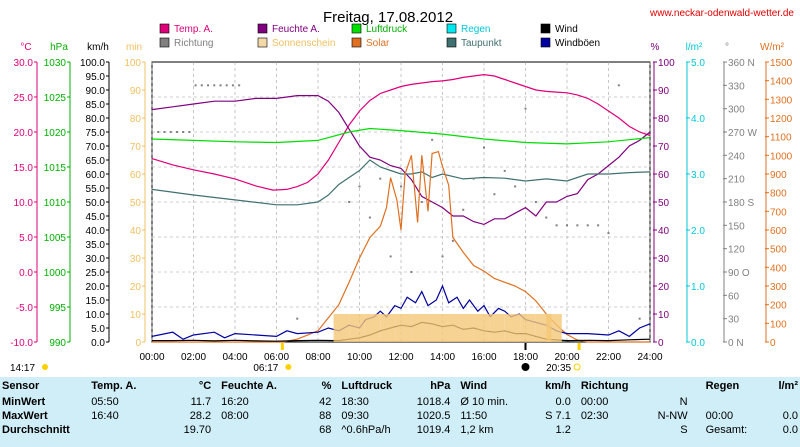 This screenshot has height=447, width=800. What do you see at coordinates (721, 13) in the screenshot?
I see `site-url: www.neckar-odenwald-wetter.de` at bounding box center [721, 13].